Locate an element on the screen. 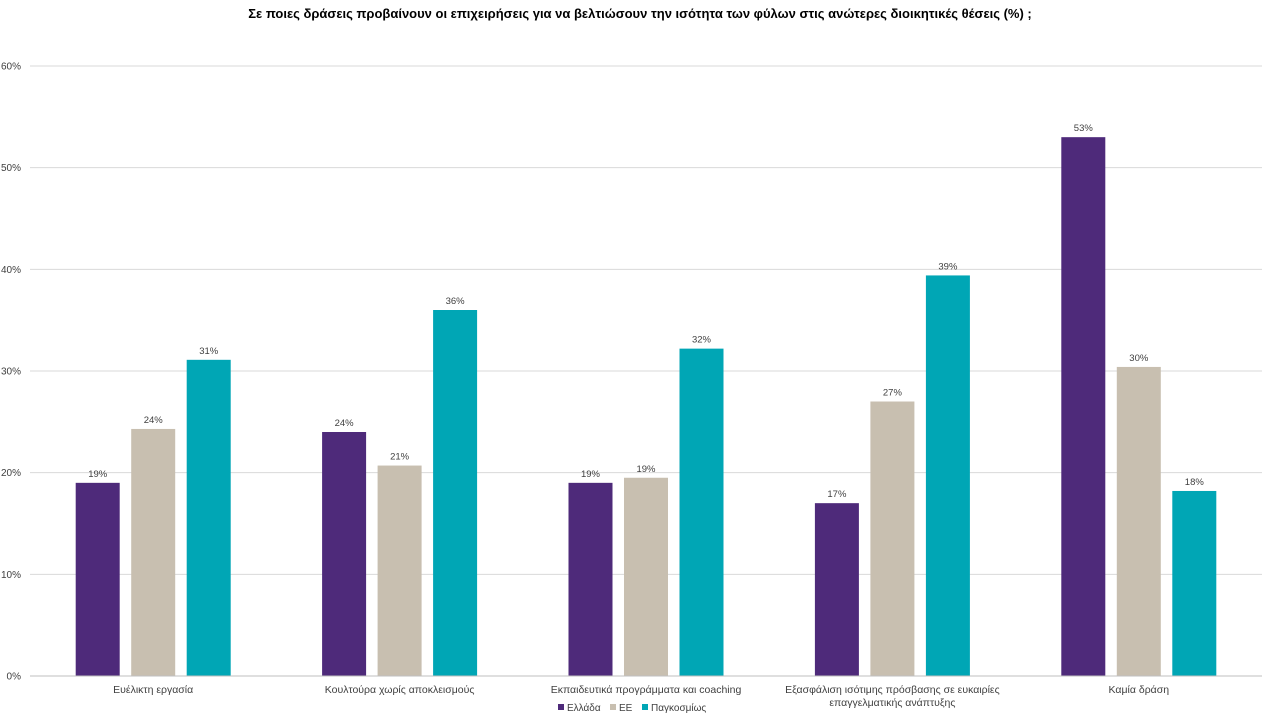 The height and width of the screenshot is (720, 1280). legend-label: ΕΕ is located at coordinates (626, 708).